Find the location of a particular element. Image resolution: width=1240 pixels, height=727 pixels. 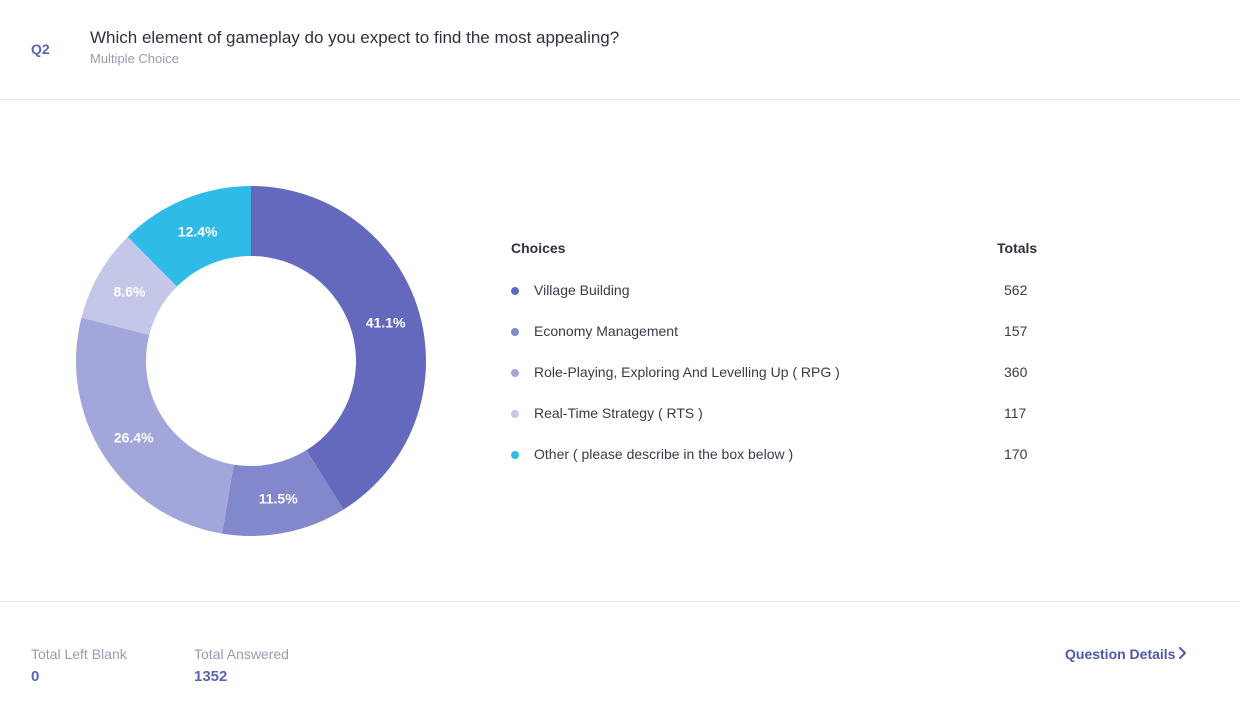

chevron-right-icon-svg is located at coordinates (1182, 653).